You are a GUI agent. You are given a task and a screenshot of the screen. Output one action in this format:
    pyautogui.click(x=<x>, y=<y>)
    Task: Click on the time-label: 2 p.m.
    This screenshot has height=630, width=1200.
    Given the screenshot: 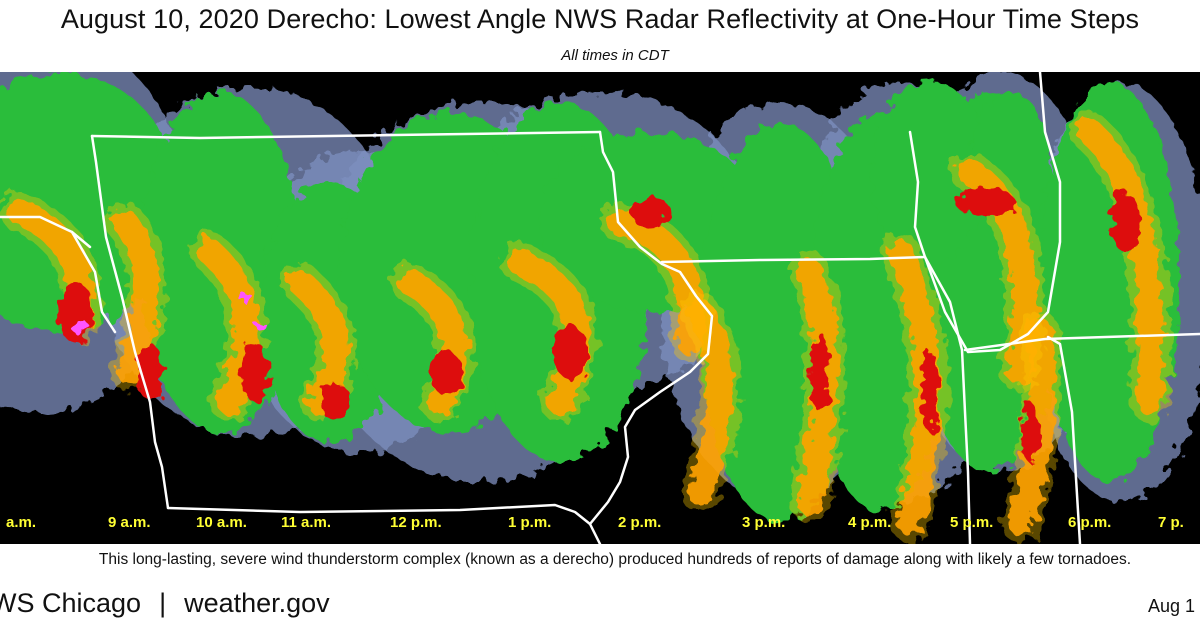 What is the action you would take?
    pyautogui.click(x=640, y=522)
    